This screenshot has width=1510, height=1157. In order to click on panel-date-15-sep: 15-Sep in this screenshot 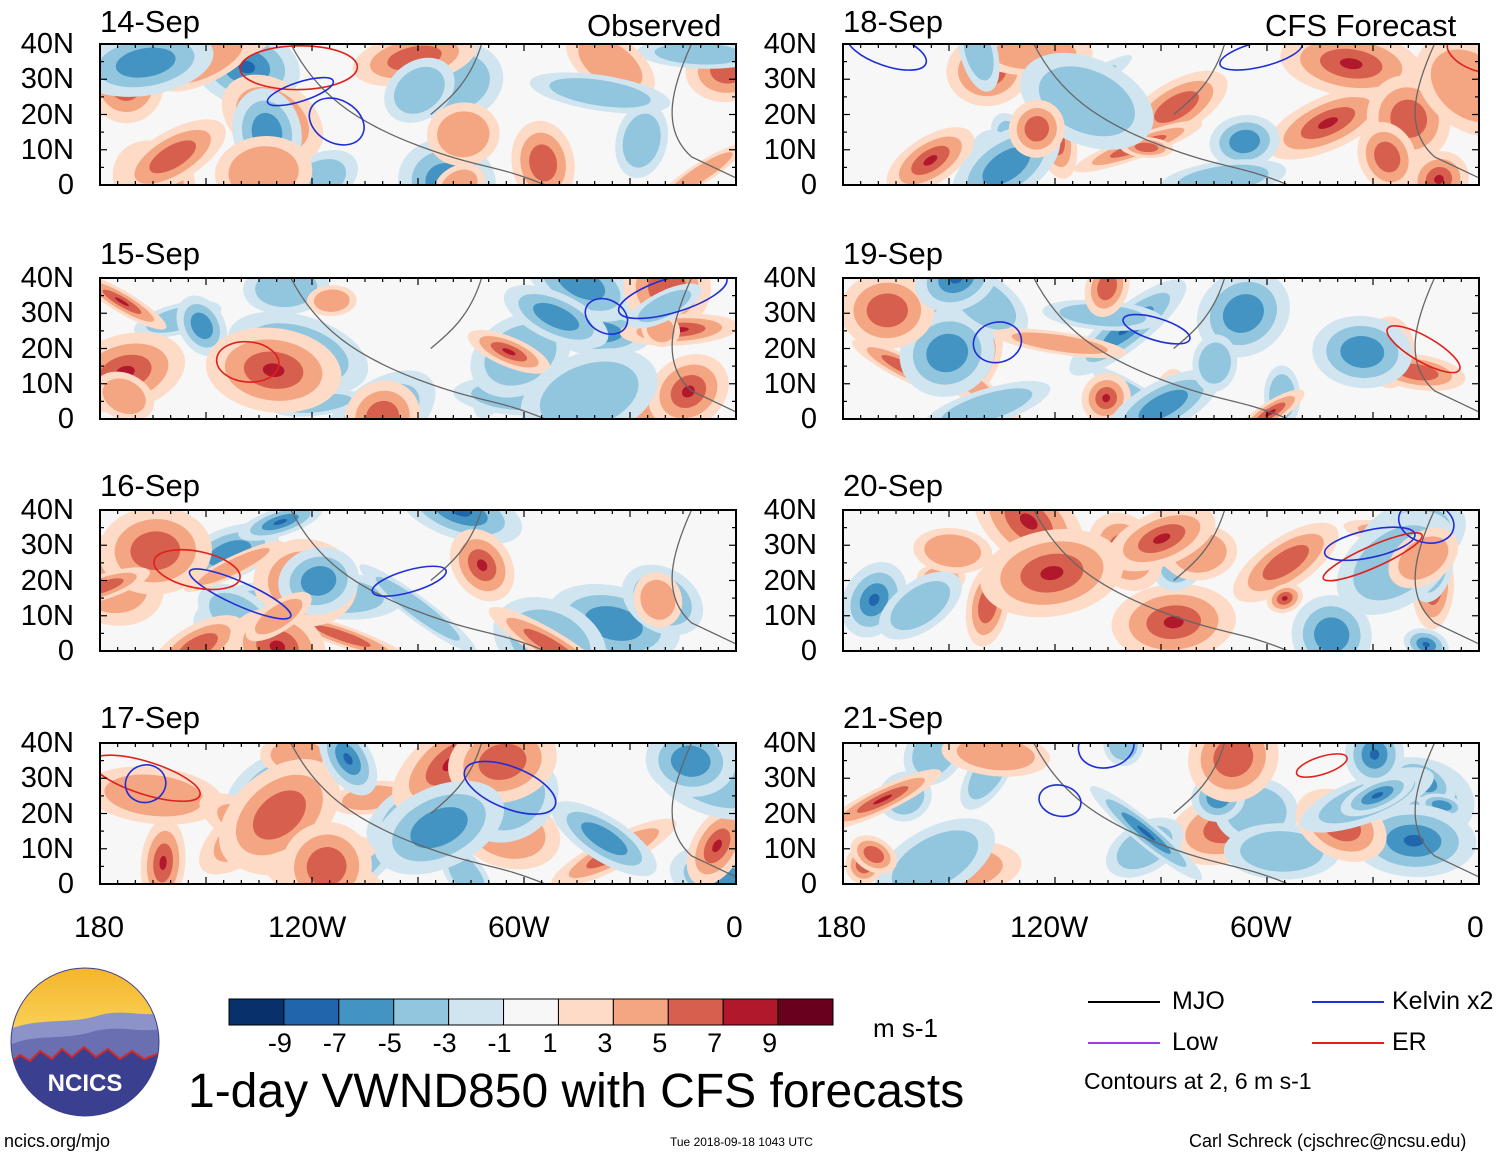, I will do `click(150, 253)`.